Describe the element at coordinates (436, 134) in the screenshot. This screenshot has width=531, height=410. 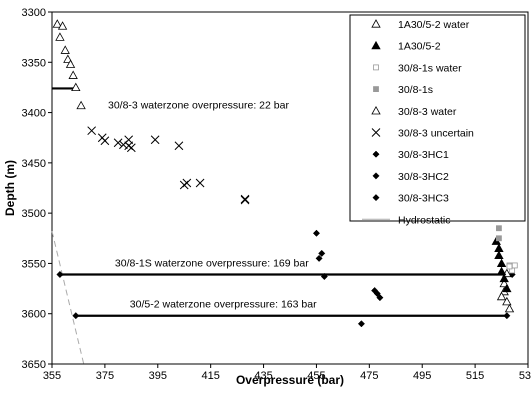
I see `legend-label: 30/8-3 uncertain` at that location.